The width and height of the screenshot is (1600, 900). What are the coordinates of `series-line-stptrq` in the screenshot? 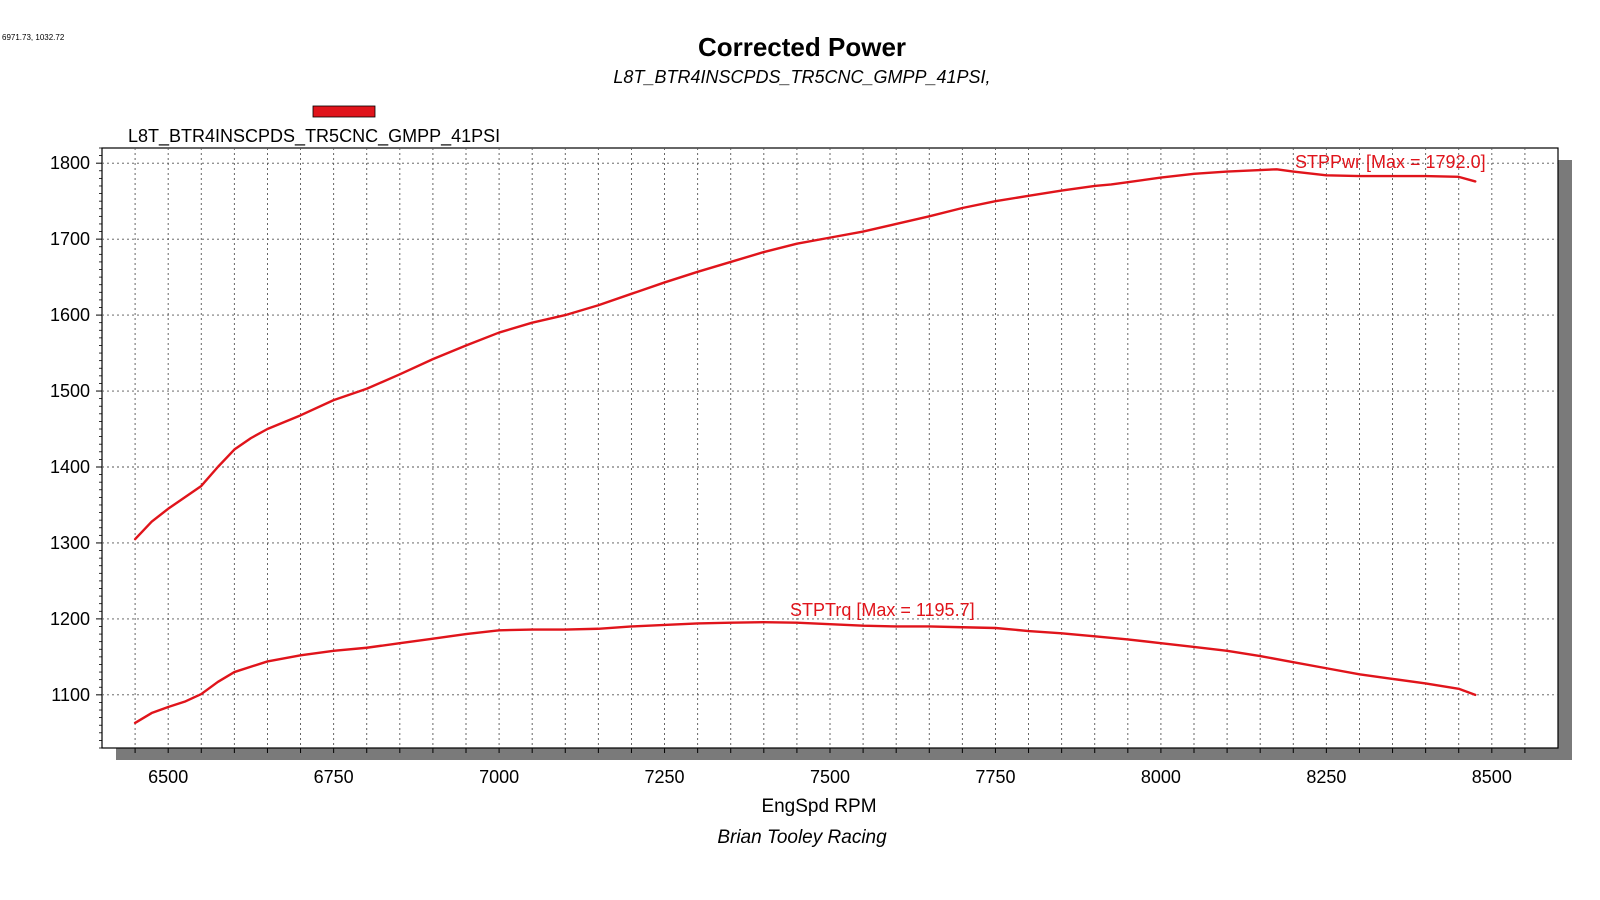 It's located at (805, 672).